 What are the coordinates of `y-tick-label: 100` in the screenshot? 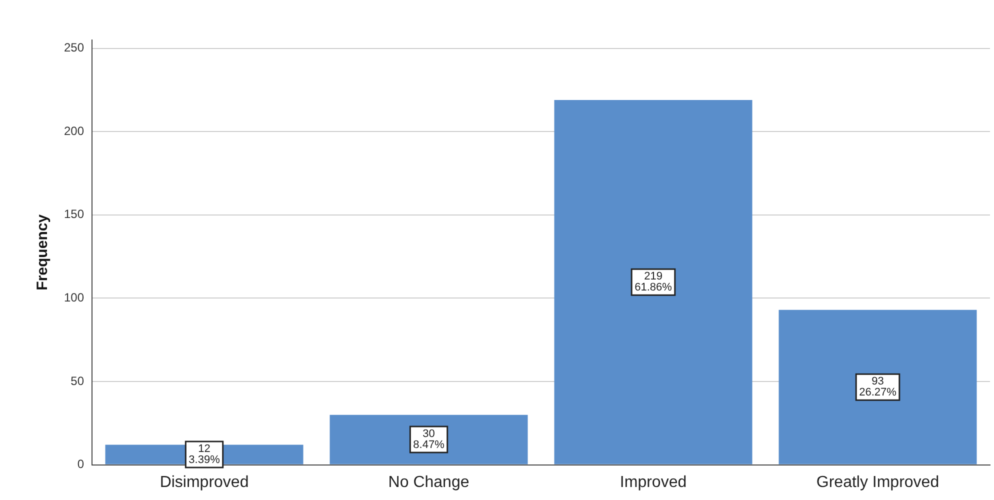 It's located at (74, 297).